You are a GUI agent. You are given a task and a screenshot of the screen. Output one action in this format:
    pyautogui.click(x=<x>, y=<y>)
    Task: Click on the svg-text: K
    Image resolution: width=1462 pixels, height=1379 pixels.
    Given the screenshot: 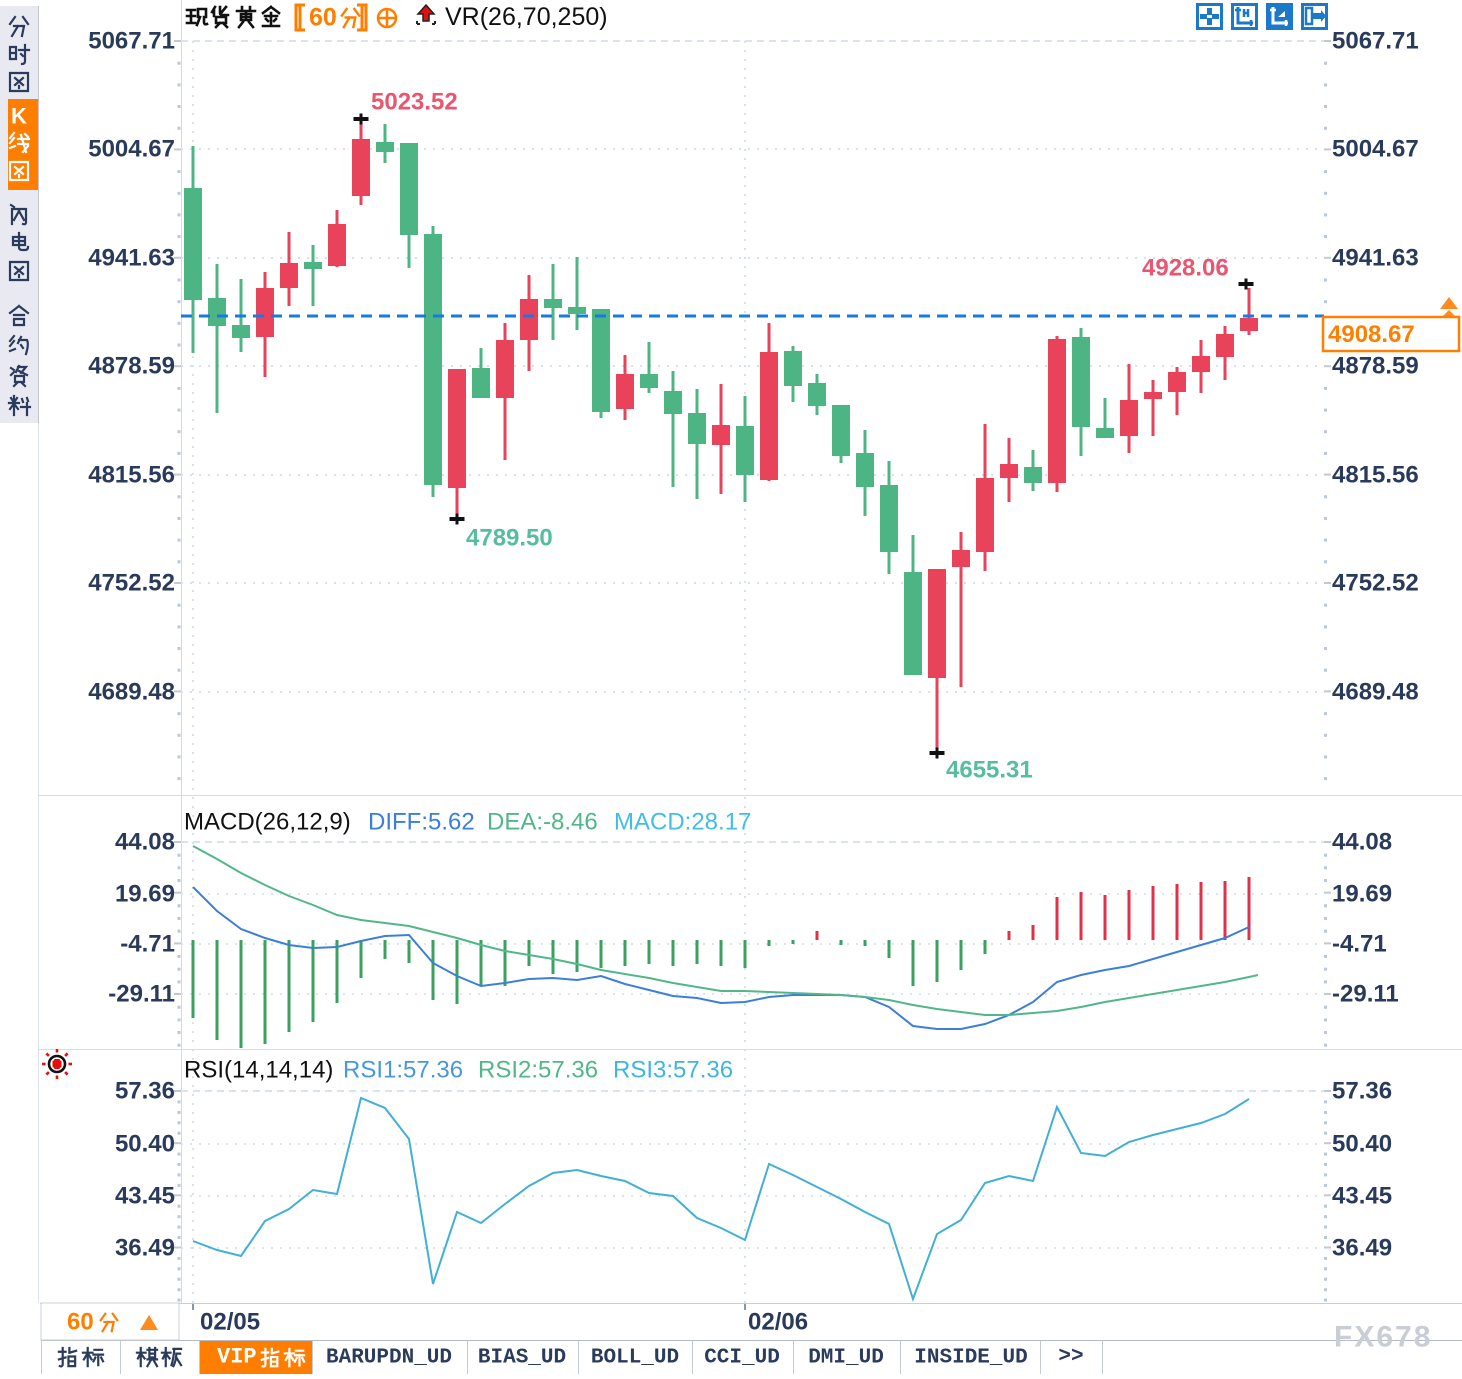 What is the action you would take?
    pyautogui.click(x=19, y=116)
    